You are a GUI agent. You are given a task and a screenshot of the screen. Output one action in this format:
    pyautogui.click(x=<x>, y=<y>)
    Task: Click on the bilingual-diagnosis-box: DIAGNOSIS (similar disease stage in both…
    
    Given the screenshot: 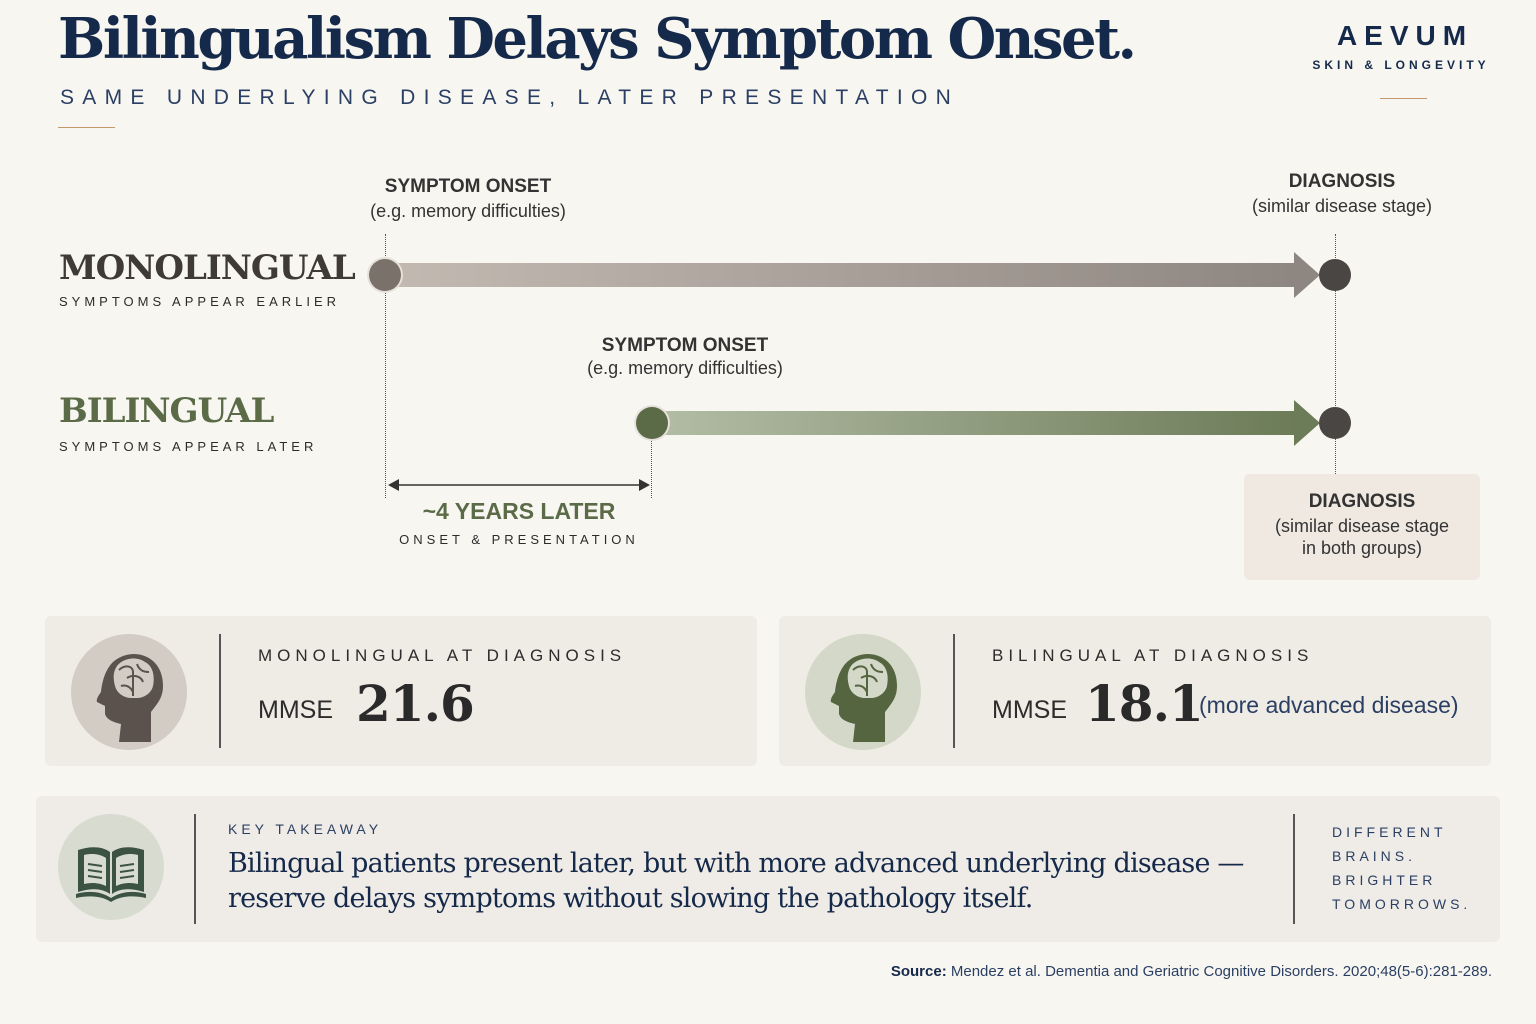 What is the action you would take?
    pyautogui.click(x=1362, y=527)
    